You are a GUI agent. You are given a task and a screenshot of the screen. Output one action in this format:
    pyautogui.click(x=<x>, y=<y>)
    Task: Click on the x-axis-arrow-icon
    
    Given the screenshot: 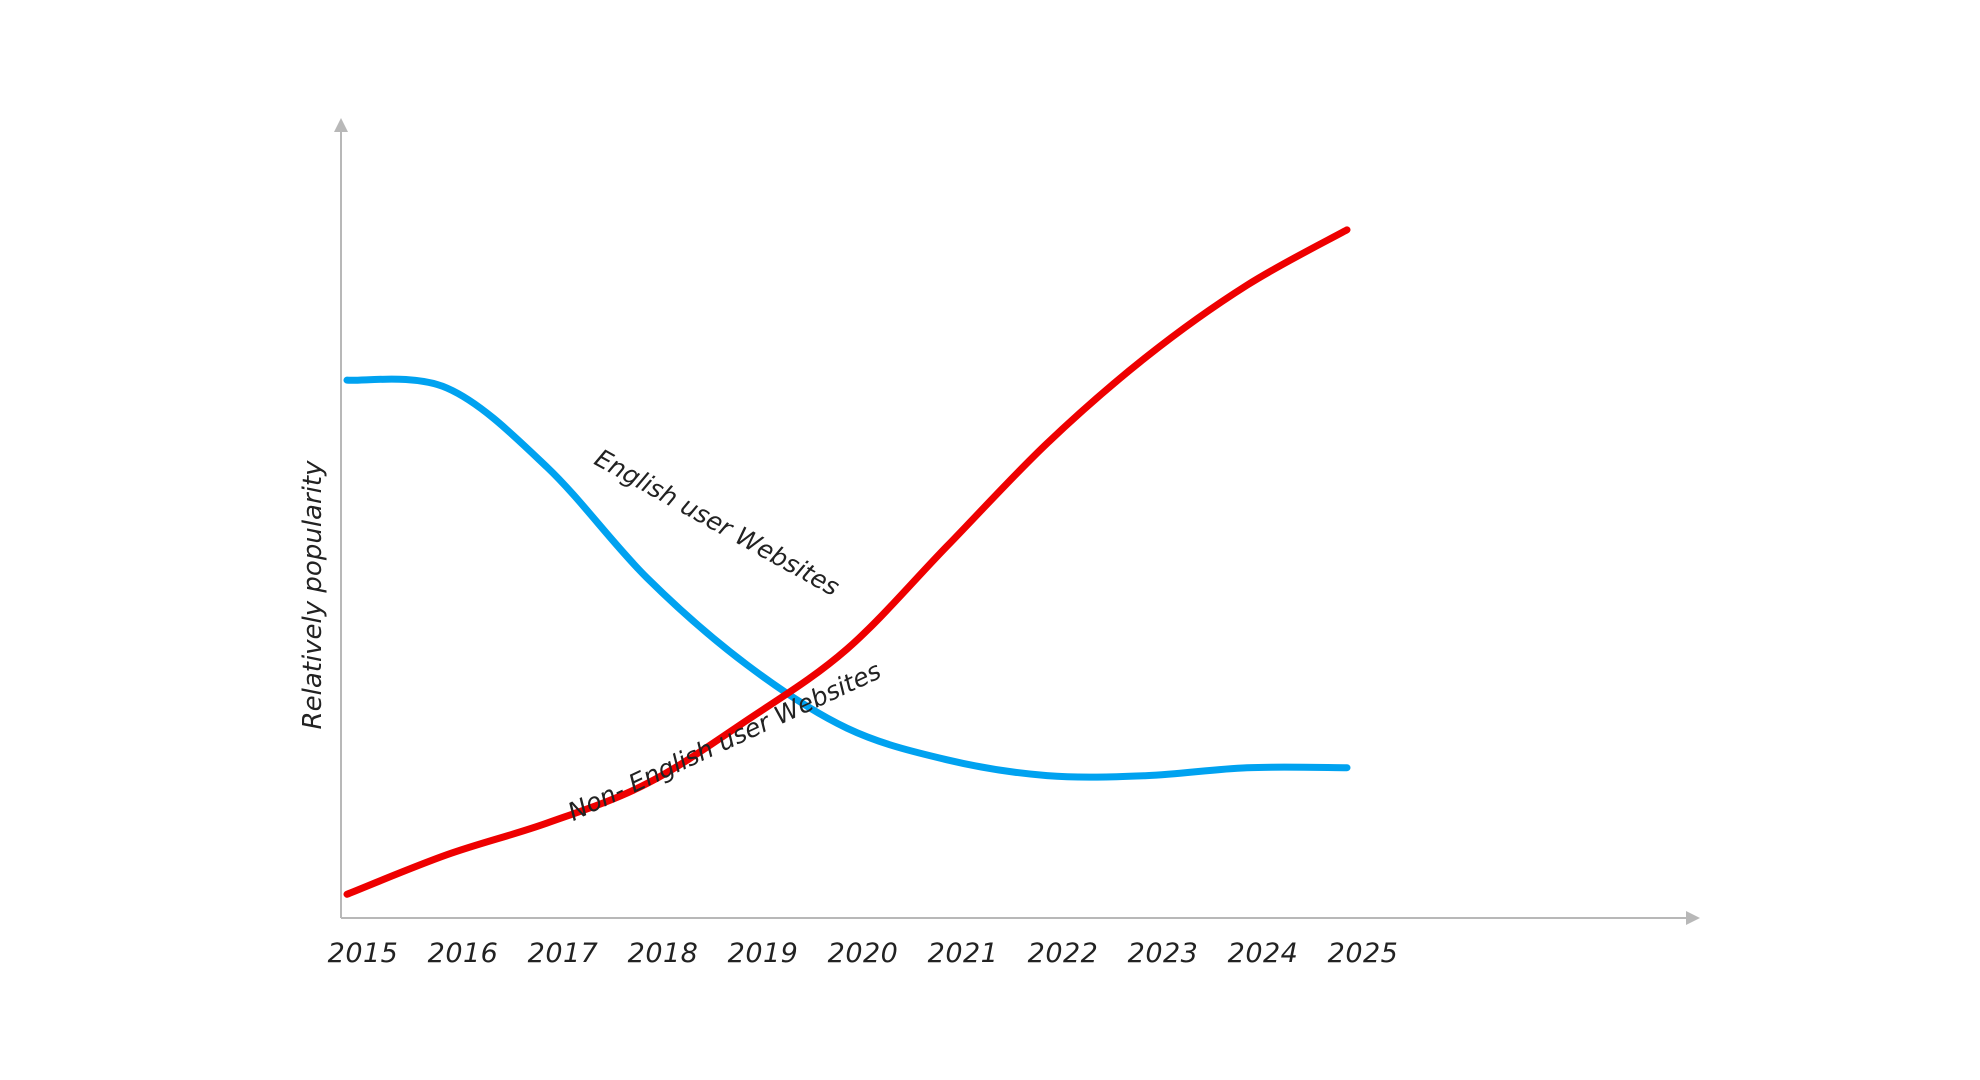 What is the action you would take?
    pyautogui.click(x=1693, y=918)
    